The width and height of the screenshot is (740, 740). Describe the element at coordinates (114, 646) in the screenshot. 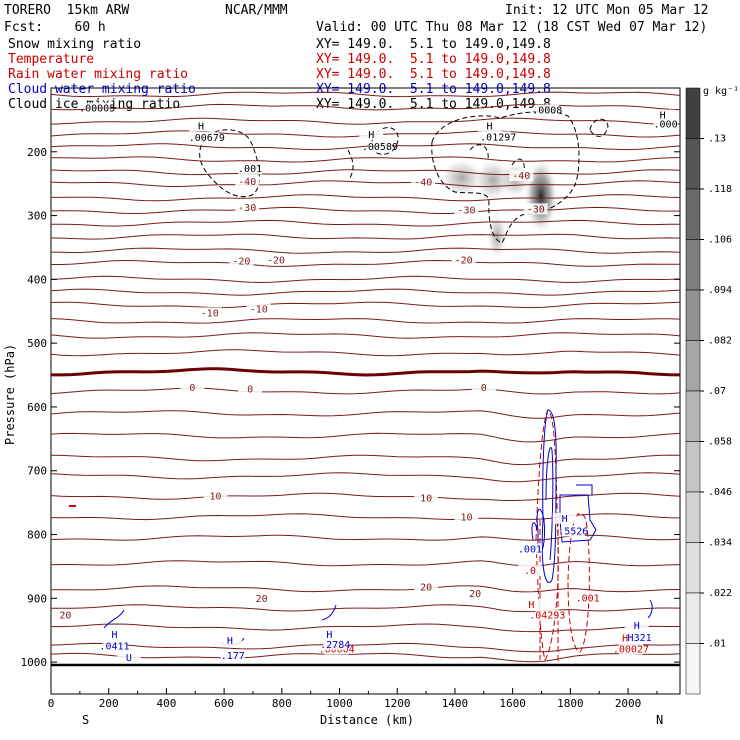

I see `cloud-water-label: .0411` at that location.